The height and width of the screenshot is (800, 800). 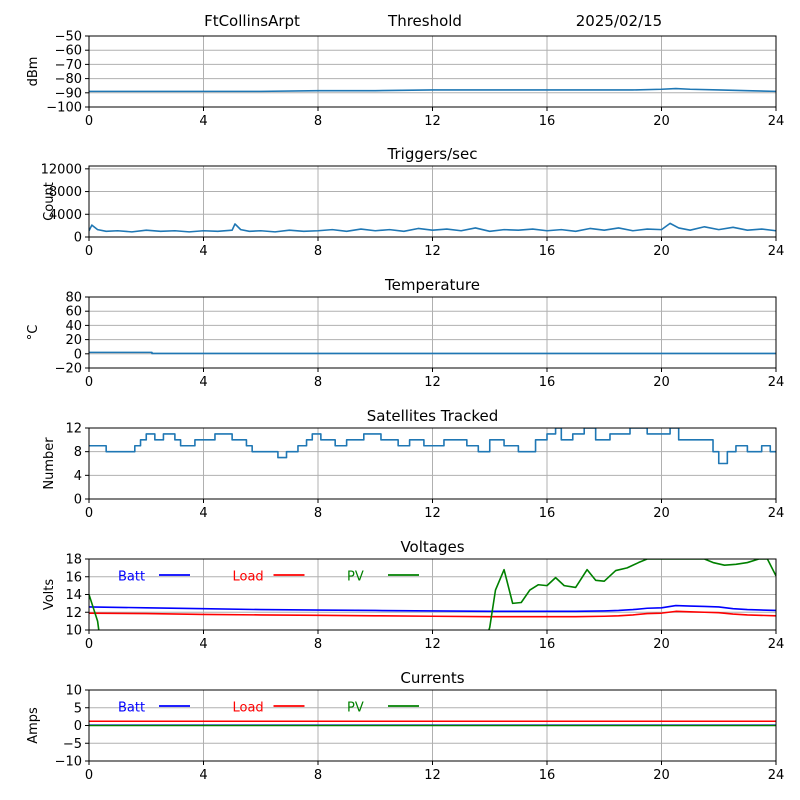 What do you see at coordinates (65, 215) in the screenshot?
I see `y-tick-label: 4000` at bounding box center [65, 215].